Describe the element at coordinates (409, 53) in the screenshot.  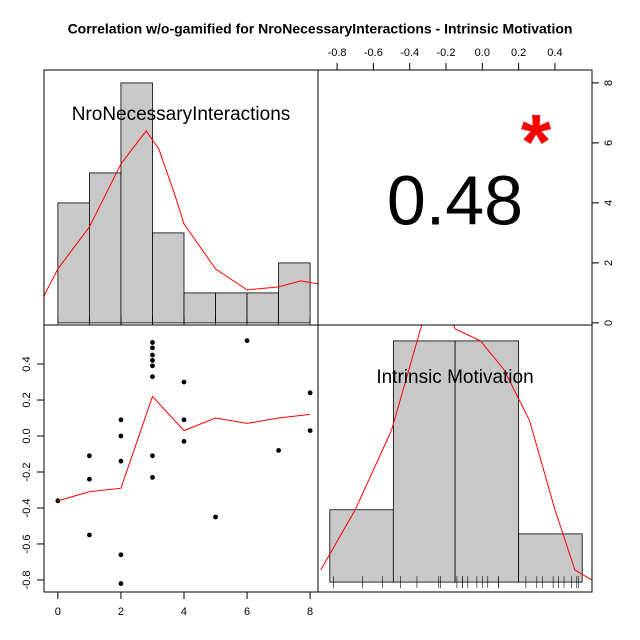
I see `x-tick-label: -0.4` at that location.